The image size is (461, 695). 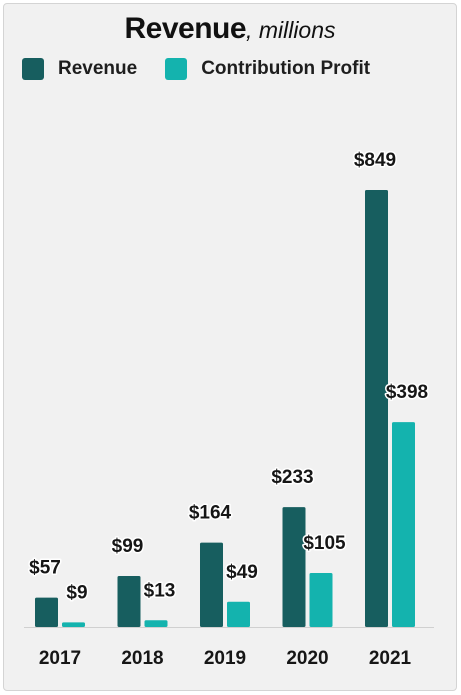 I want to click on legend-item-revenue: Revenue, so click(x=79, y=69).